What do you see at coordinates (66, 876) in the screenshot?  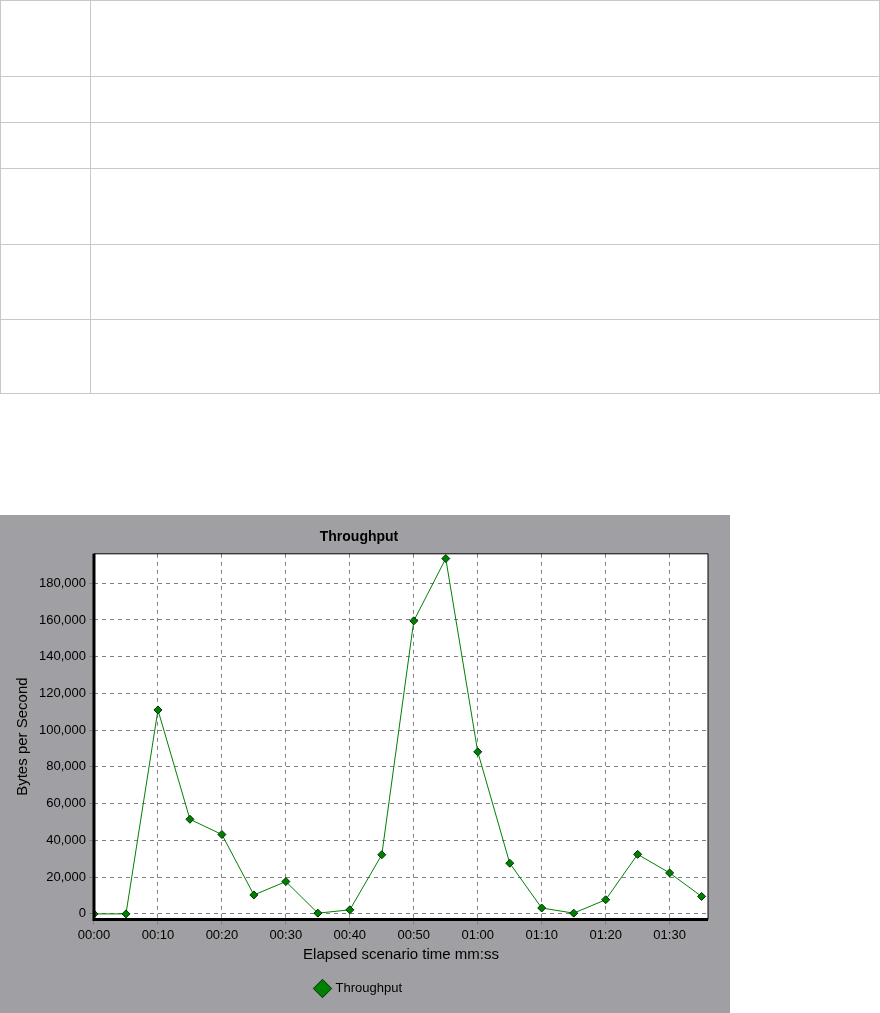 I see `y-tick-label: 20,000` at bounding box center [66, 876].